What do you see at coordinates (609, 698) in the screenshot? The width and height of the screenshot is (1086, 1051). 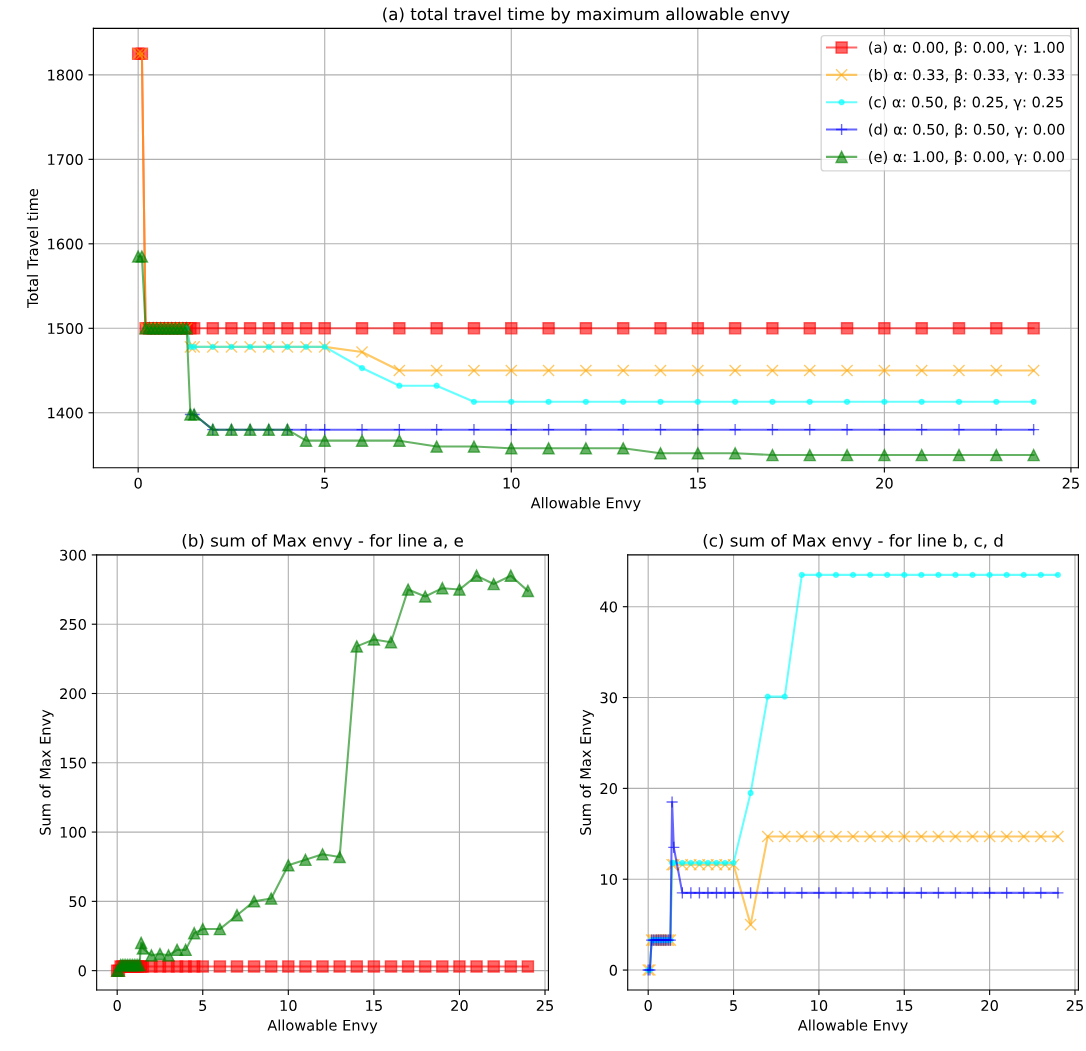 I see `y-tick-label: 30` at bounding box center [609, 698].